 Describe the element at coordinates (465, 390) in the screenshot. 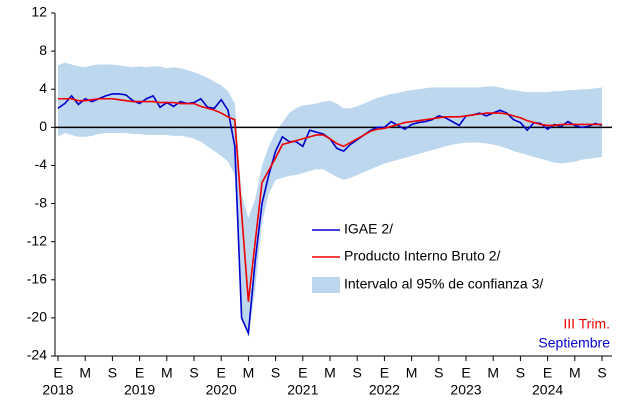

I see `year-label: 2023` at that location.